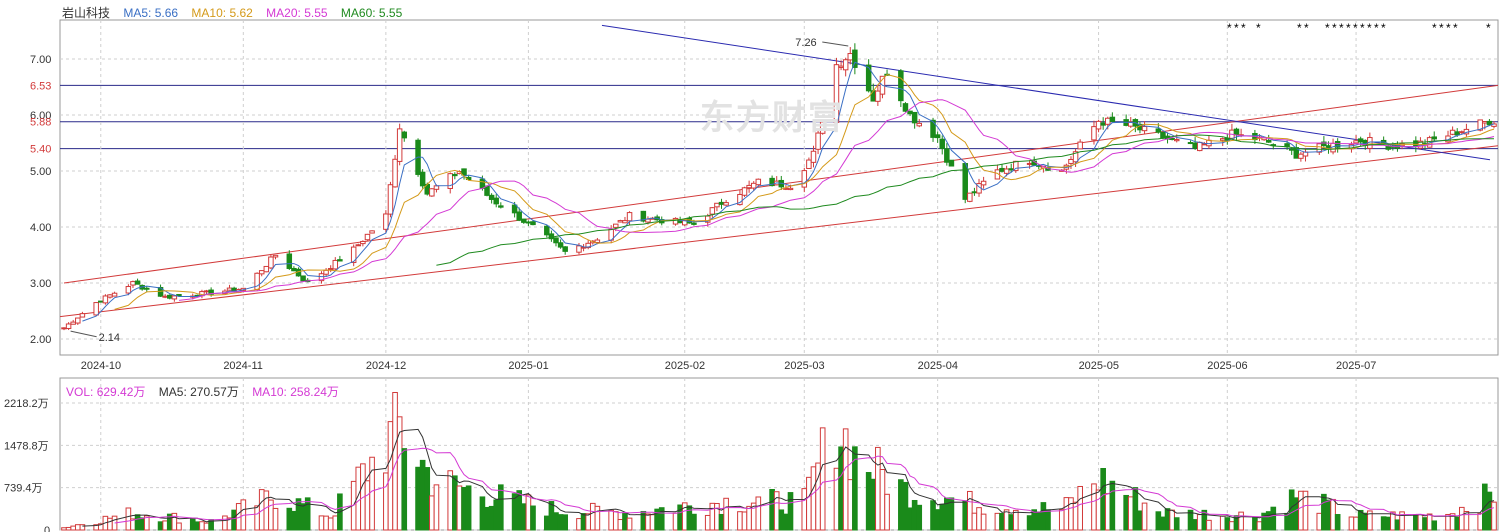  I want to click on watermark: 东方财富, so click(772, 118).